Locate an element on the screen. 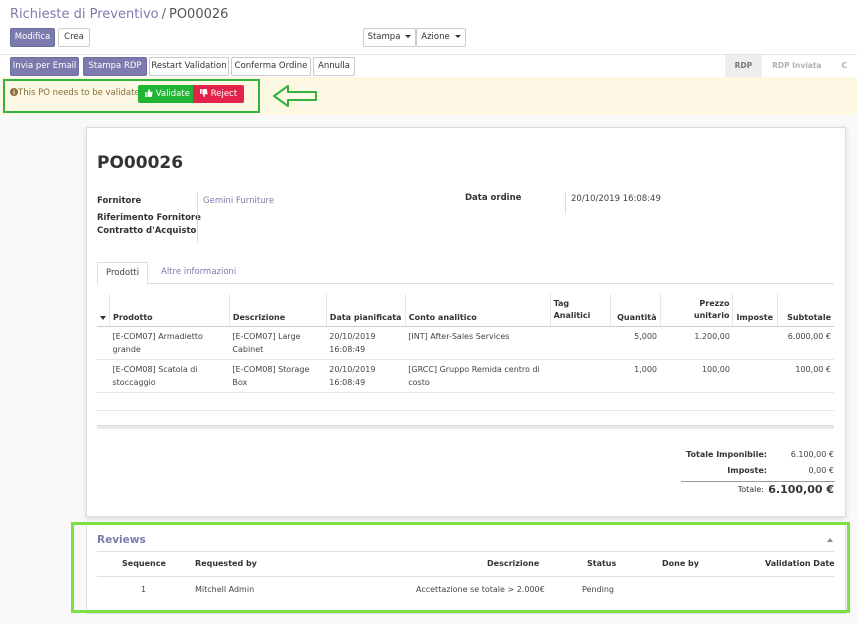 This screenshot has width=857, height=624. column-header-price-line1: Prezzo is located at coordinates (714, 303).